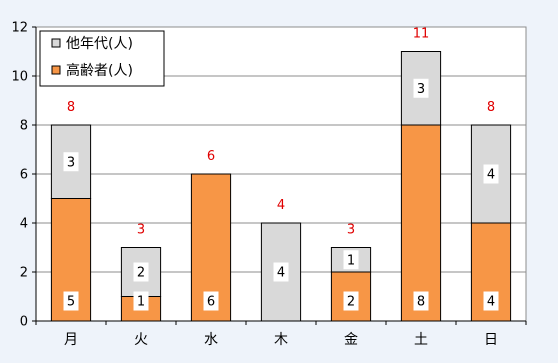  I want to click on x-category-label: 火, so click(141, 340).